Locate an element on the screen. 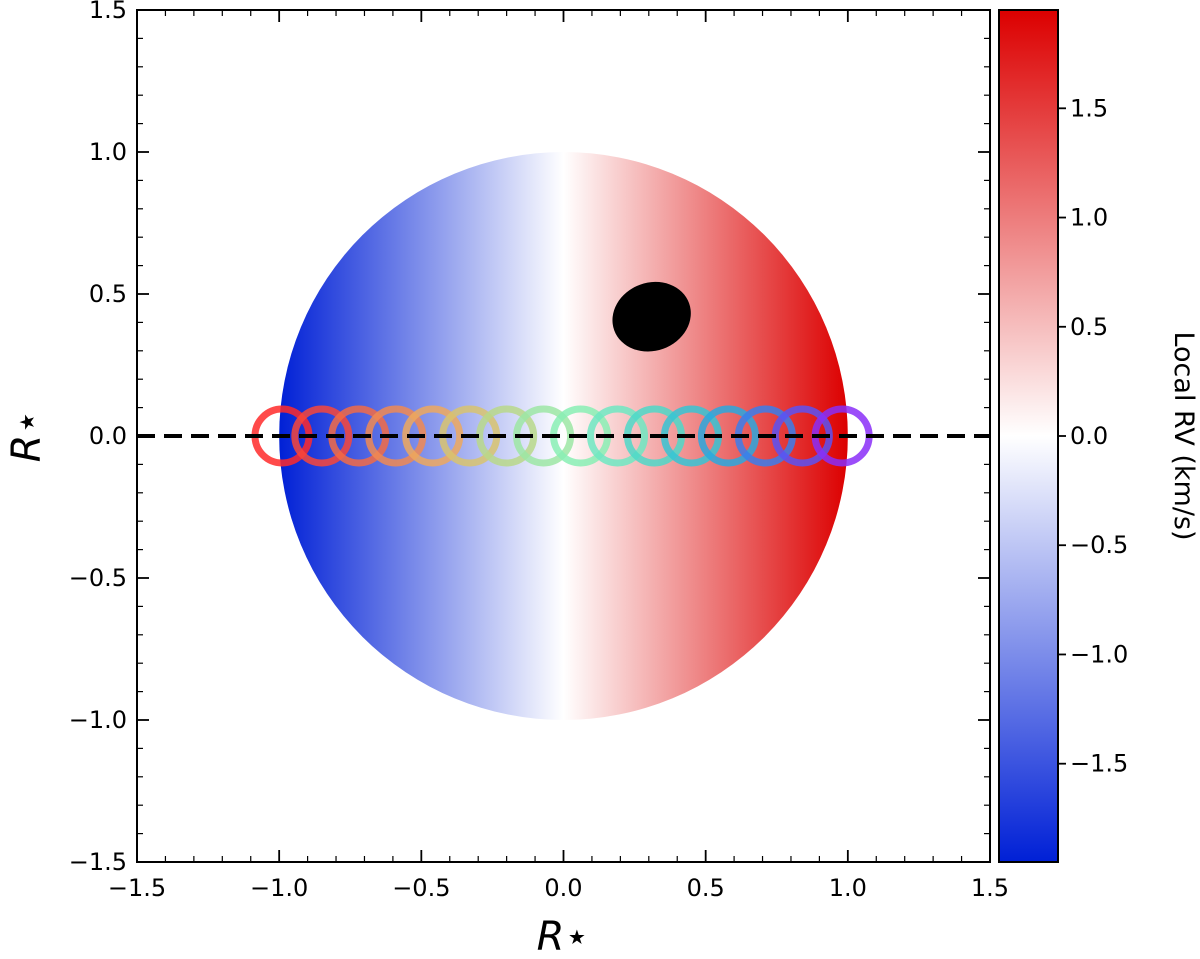  x-tick-label: 0.0 is located at coordinates (563, 888).